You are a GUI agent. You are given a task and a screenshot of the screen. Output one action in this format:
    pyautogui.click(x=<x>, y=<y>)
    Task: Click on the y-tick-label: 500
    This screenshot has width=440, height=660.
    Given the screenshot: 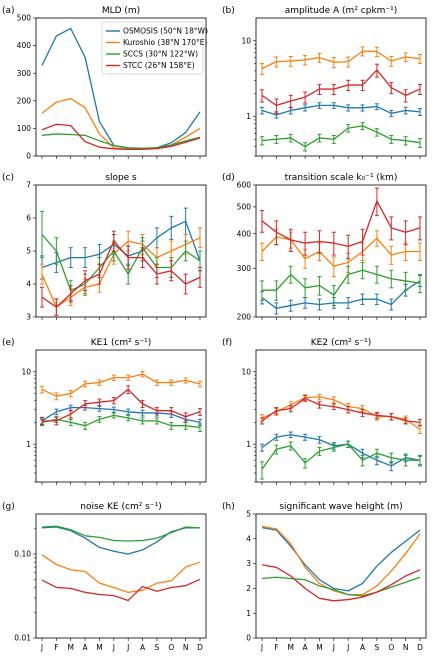 What is the action you would take?
    pyautogui.click(x=24, y=18)
    